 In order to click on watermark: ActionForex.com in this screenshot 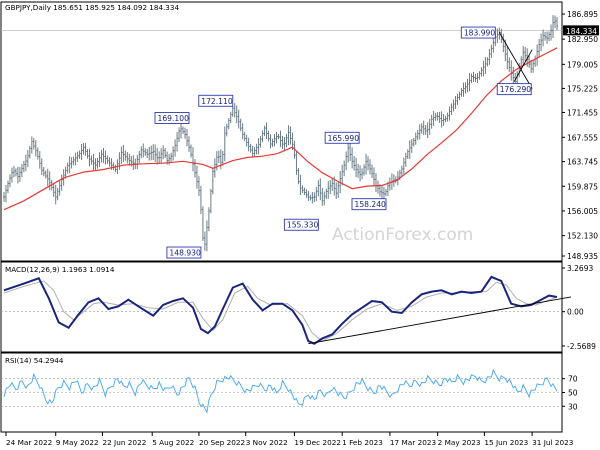, I will do `click(402, 235)`.